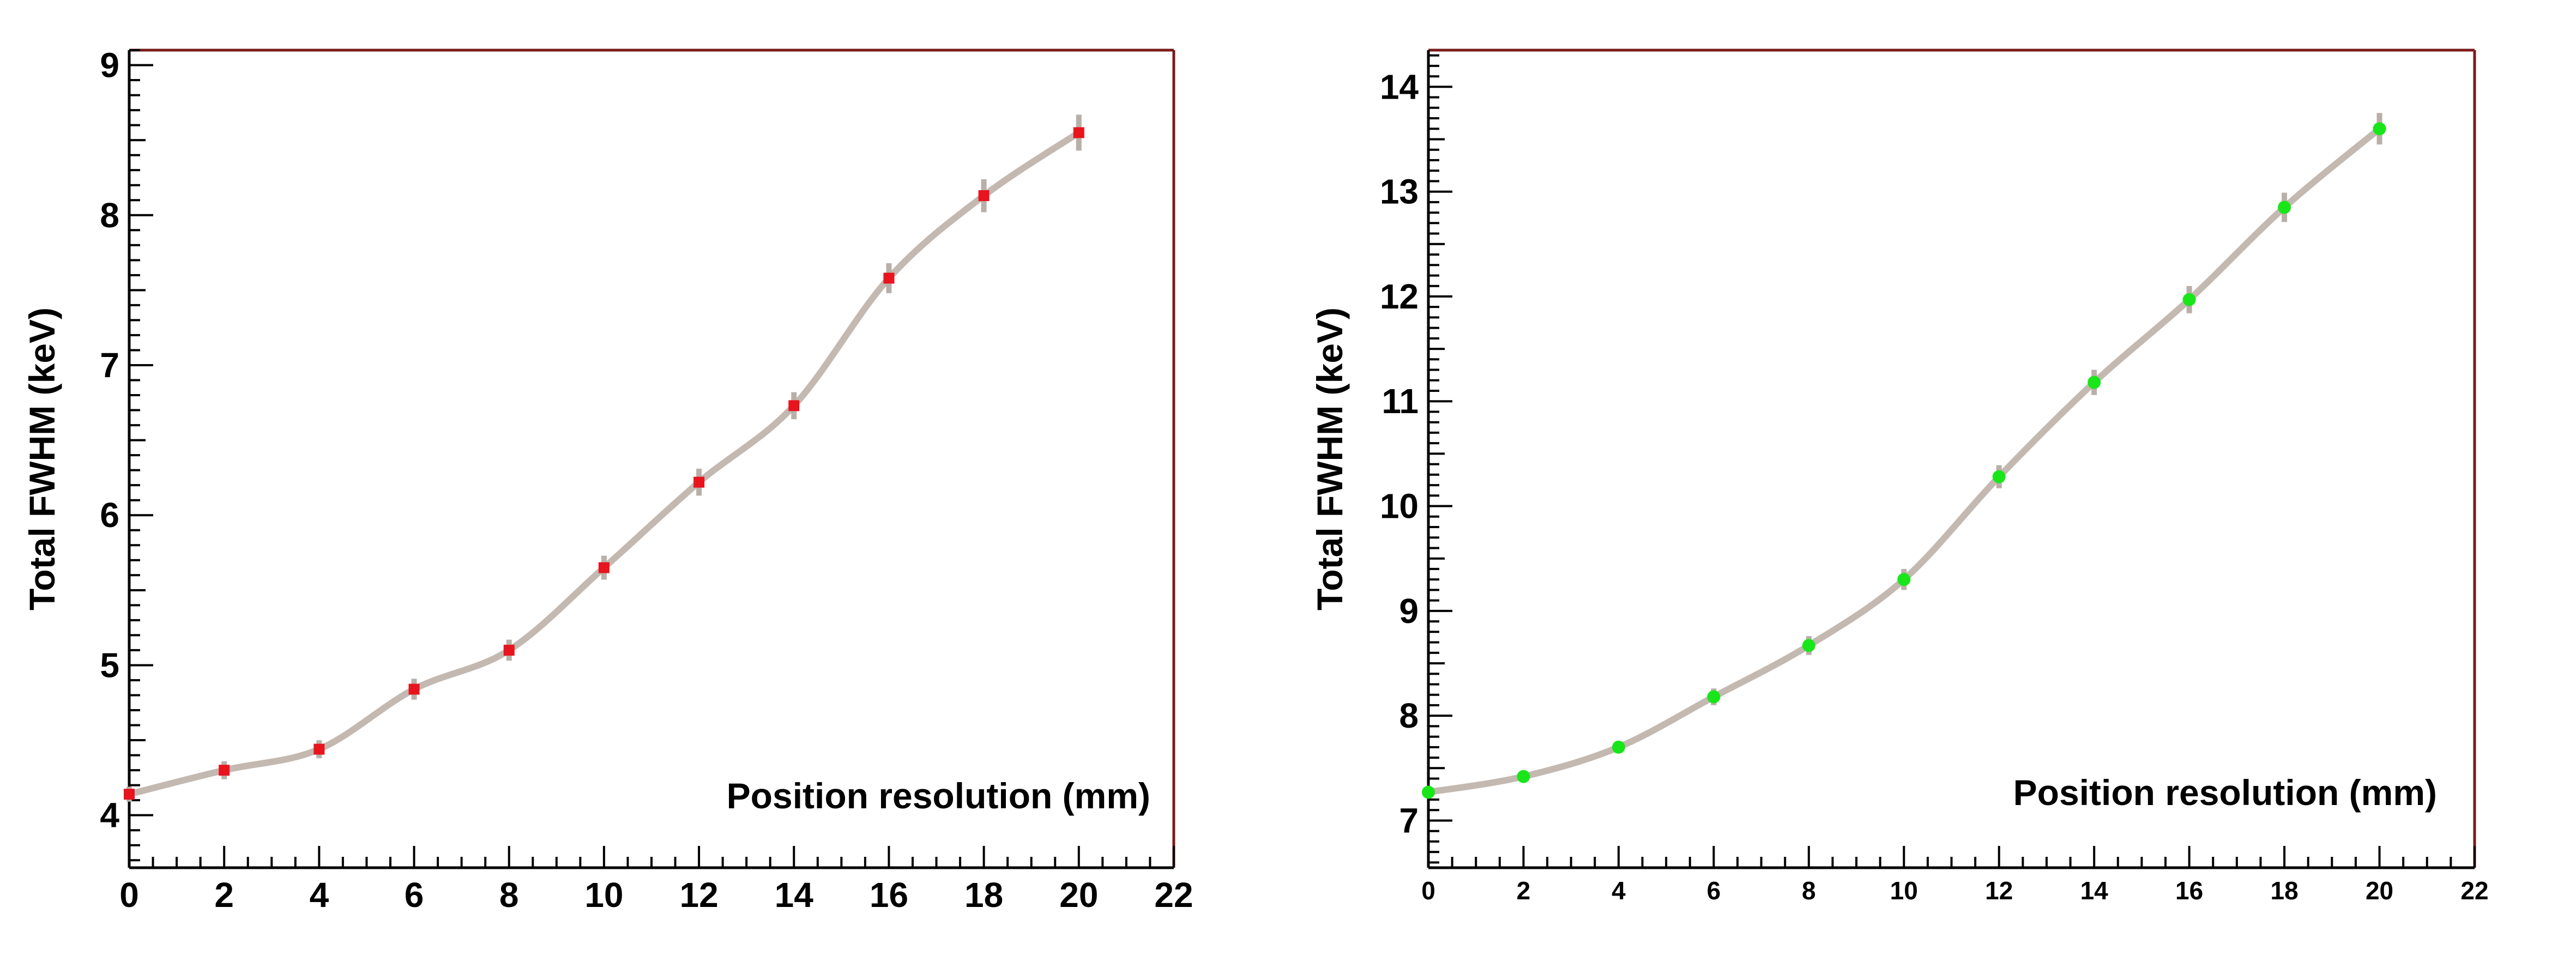 This screenshot has width=2576, height=968. Describe the element at coordinates (1400, 86) in the screenshot. I see `y-tick-label: 14` at that location.